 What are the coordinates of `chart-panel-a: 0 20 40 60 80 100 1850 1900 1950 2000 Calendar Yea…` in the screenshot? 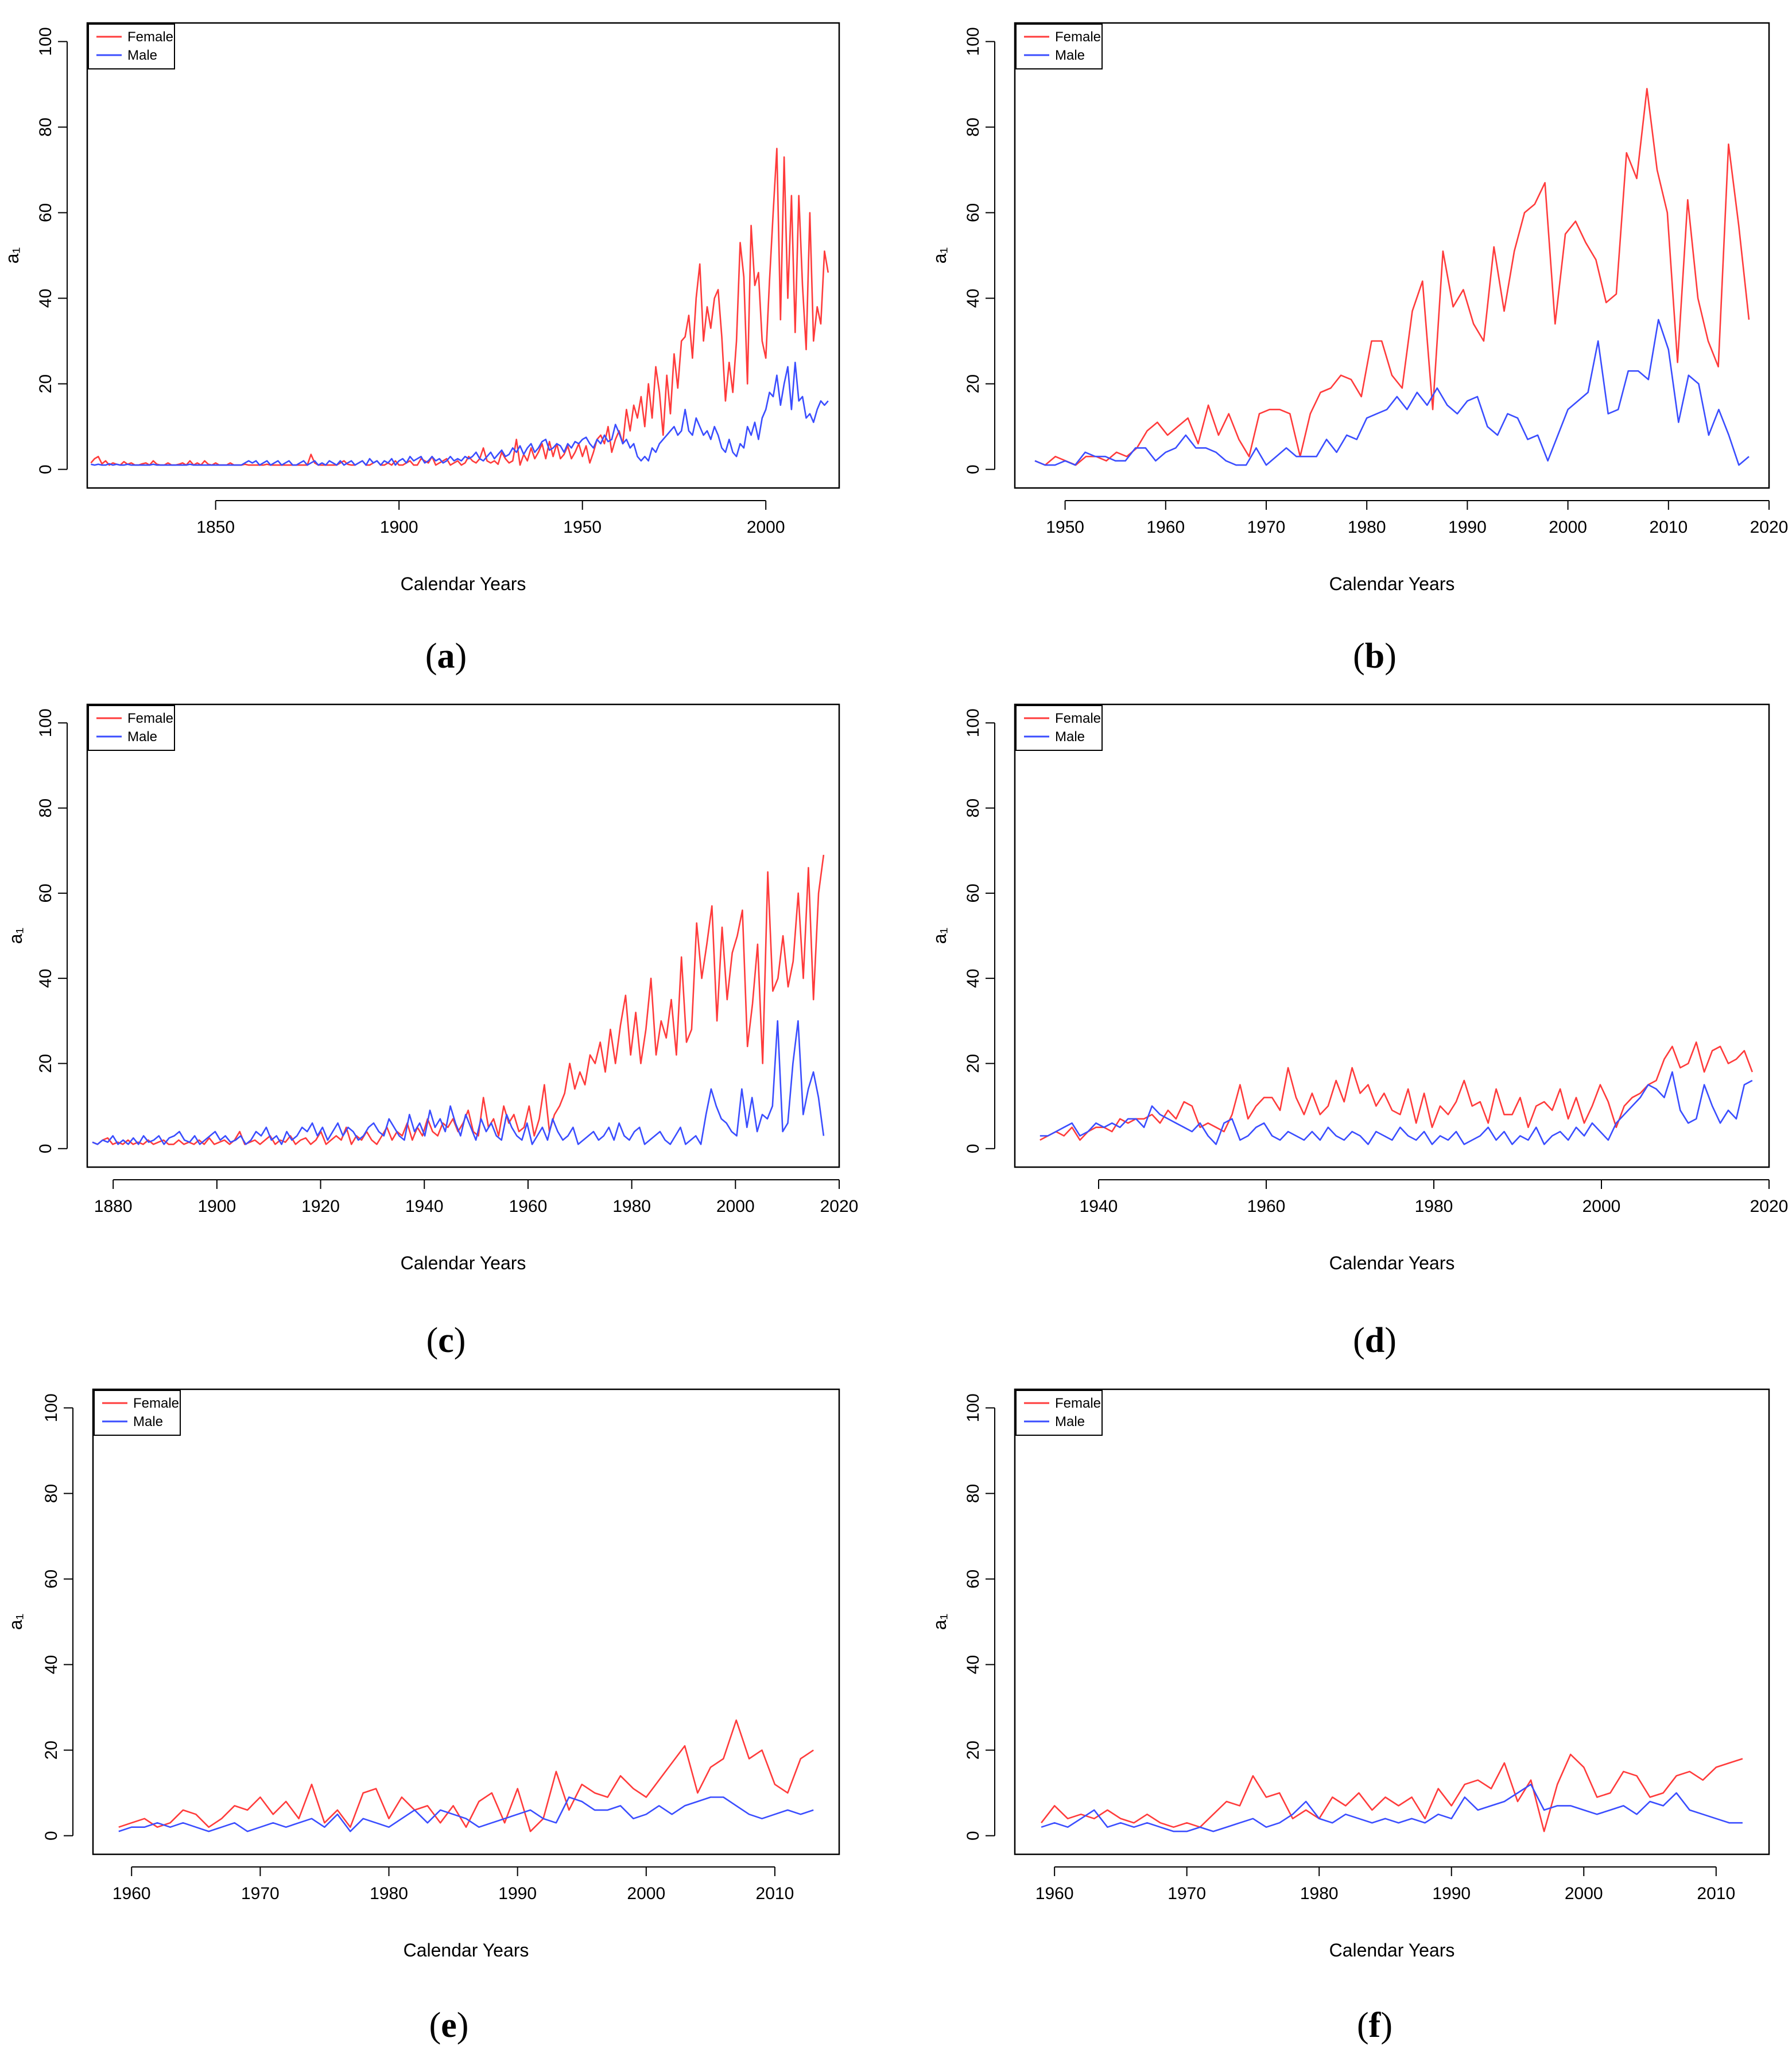 It's located at (421, 349).